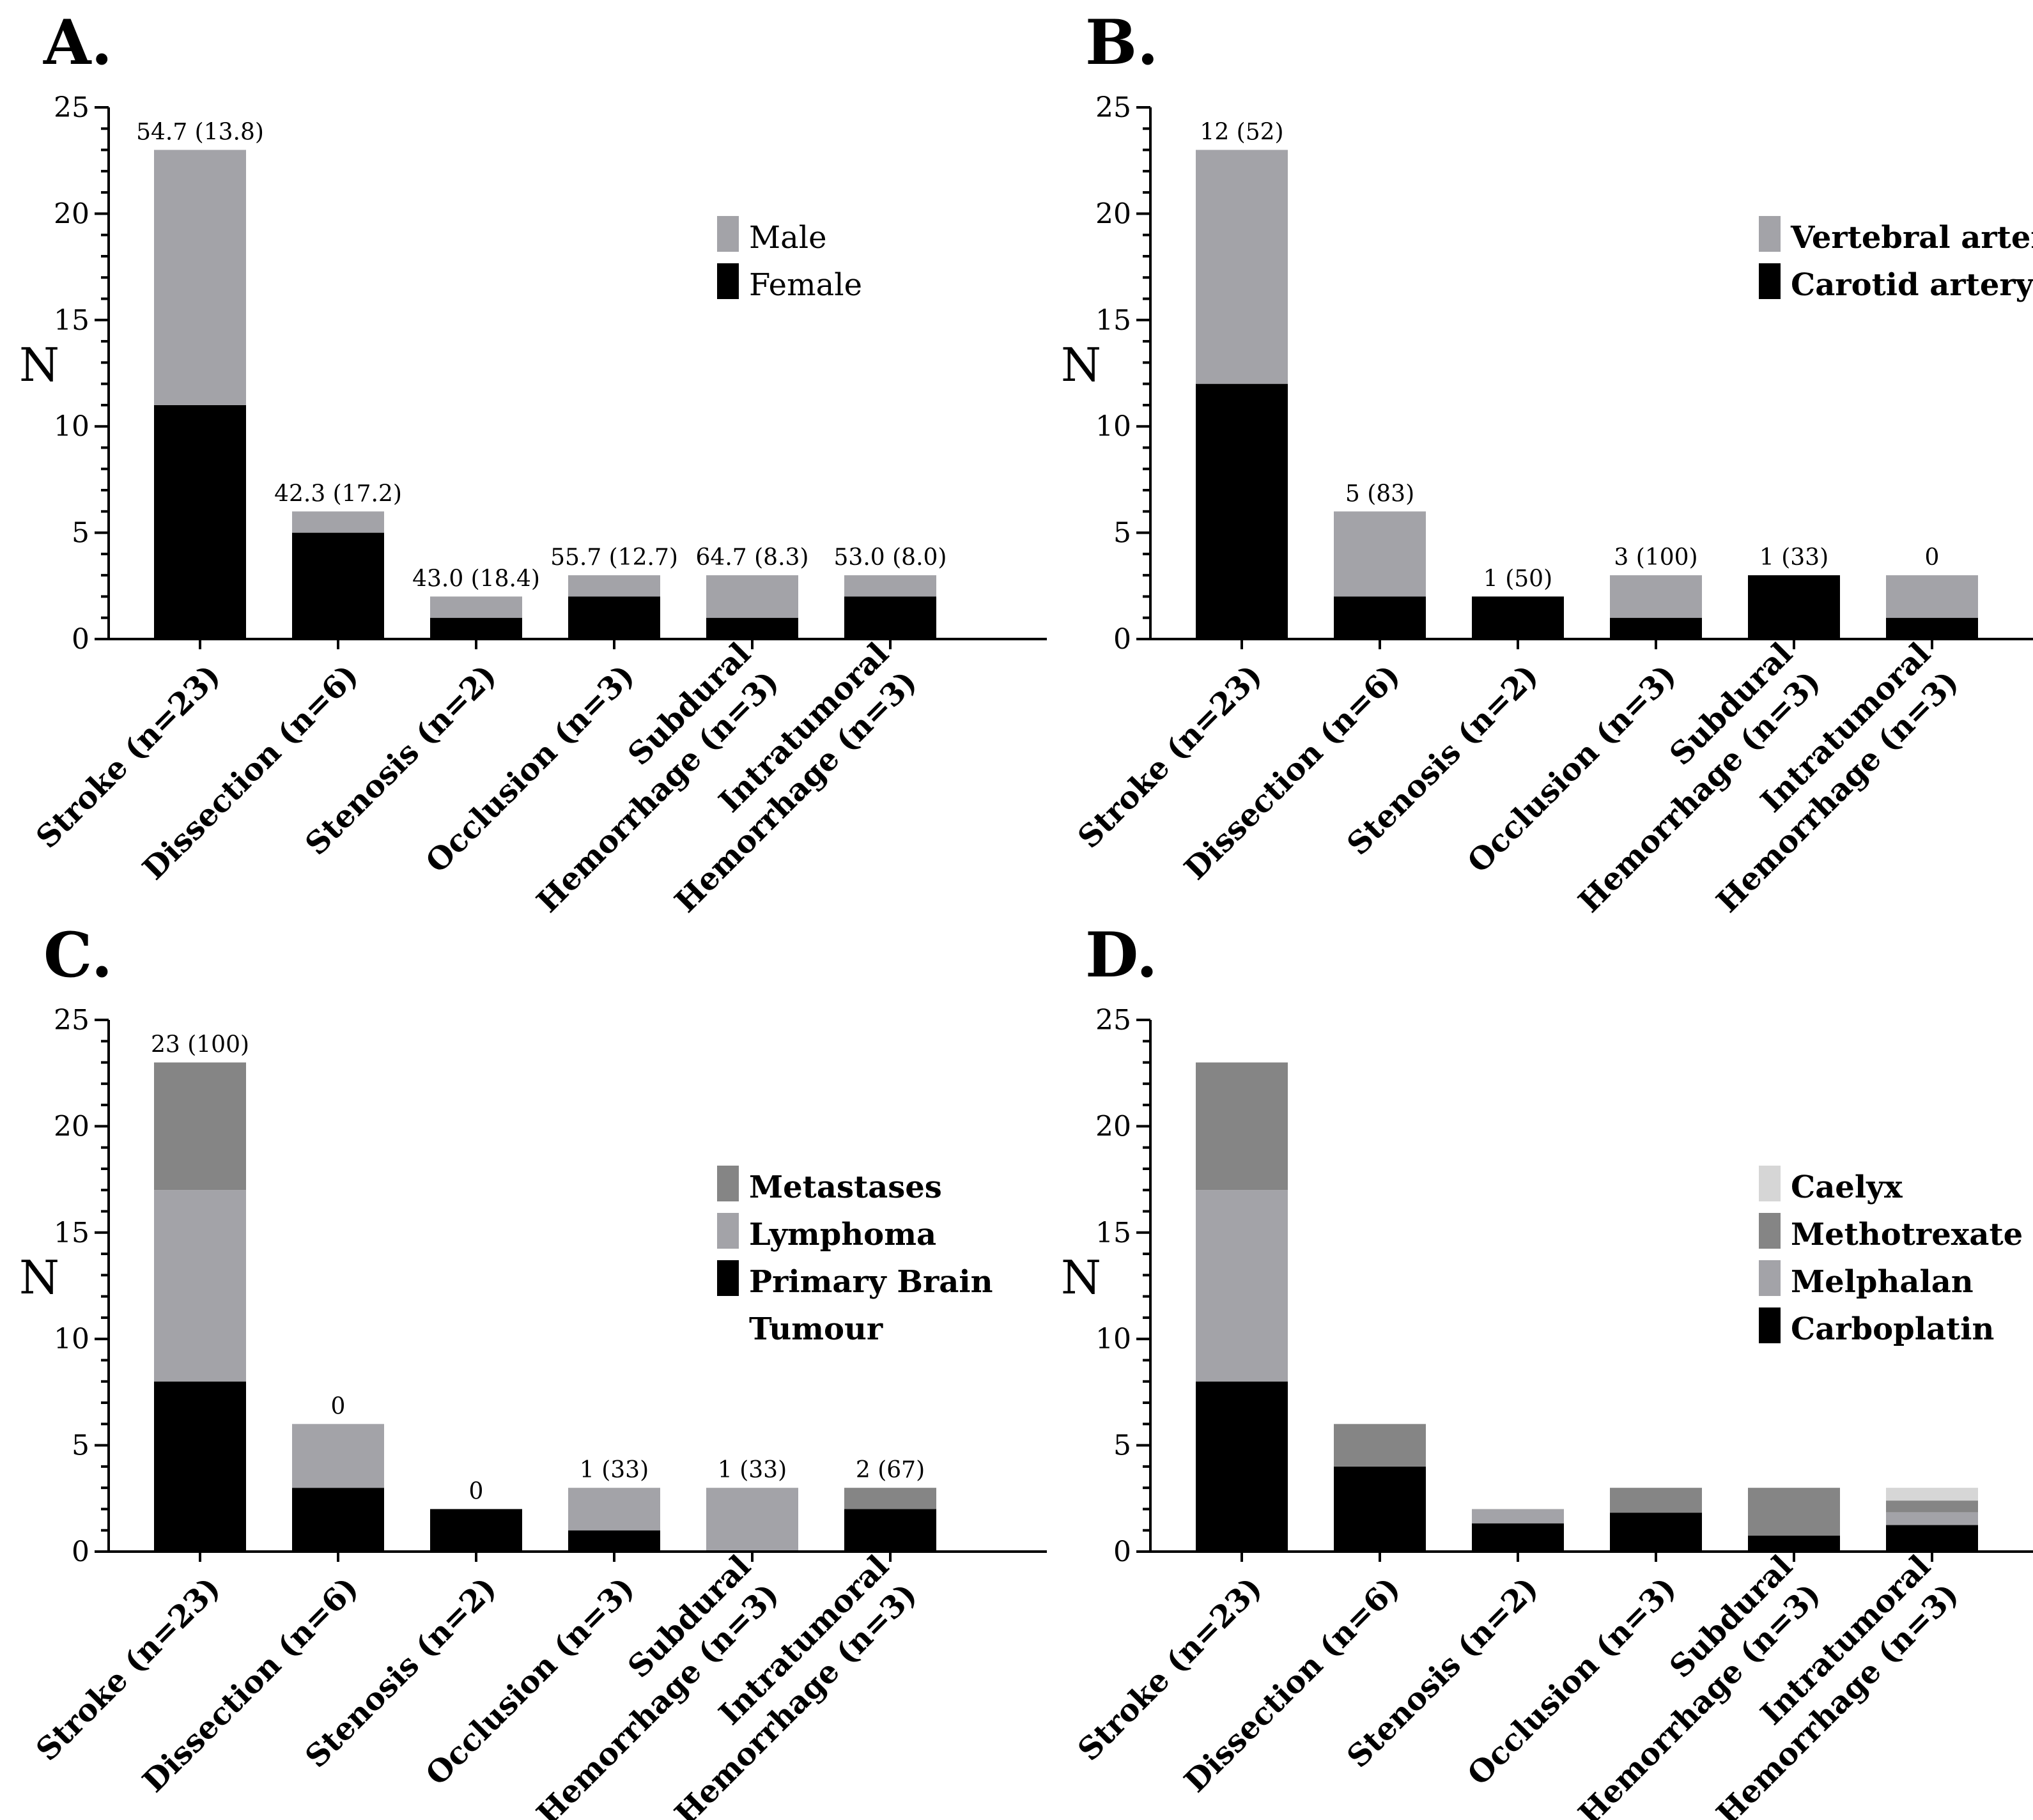 The image size is (2033, 1820). Describe the element at coordinates (476, 579) in the screenshot. I see `data-label: 43.0 (18.4)` at that location.